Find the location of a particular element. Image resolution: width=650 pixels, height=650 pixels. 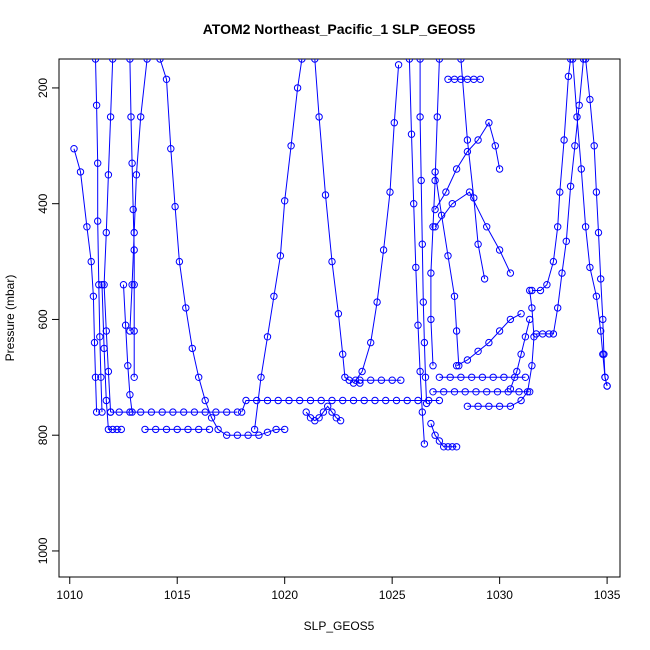

x-axis-label: SLP_GEOS5 is located at coordinates (339, 626).